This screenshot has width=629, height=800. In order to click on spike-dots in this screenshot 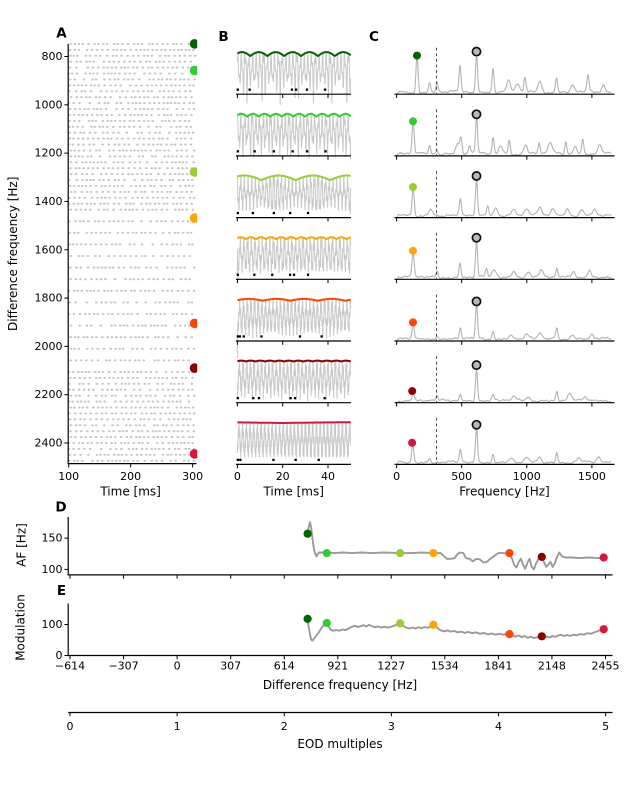, I will do `click(281, 398)`.